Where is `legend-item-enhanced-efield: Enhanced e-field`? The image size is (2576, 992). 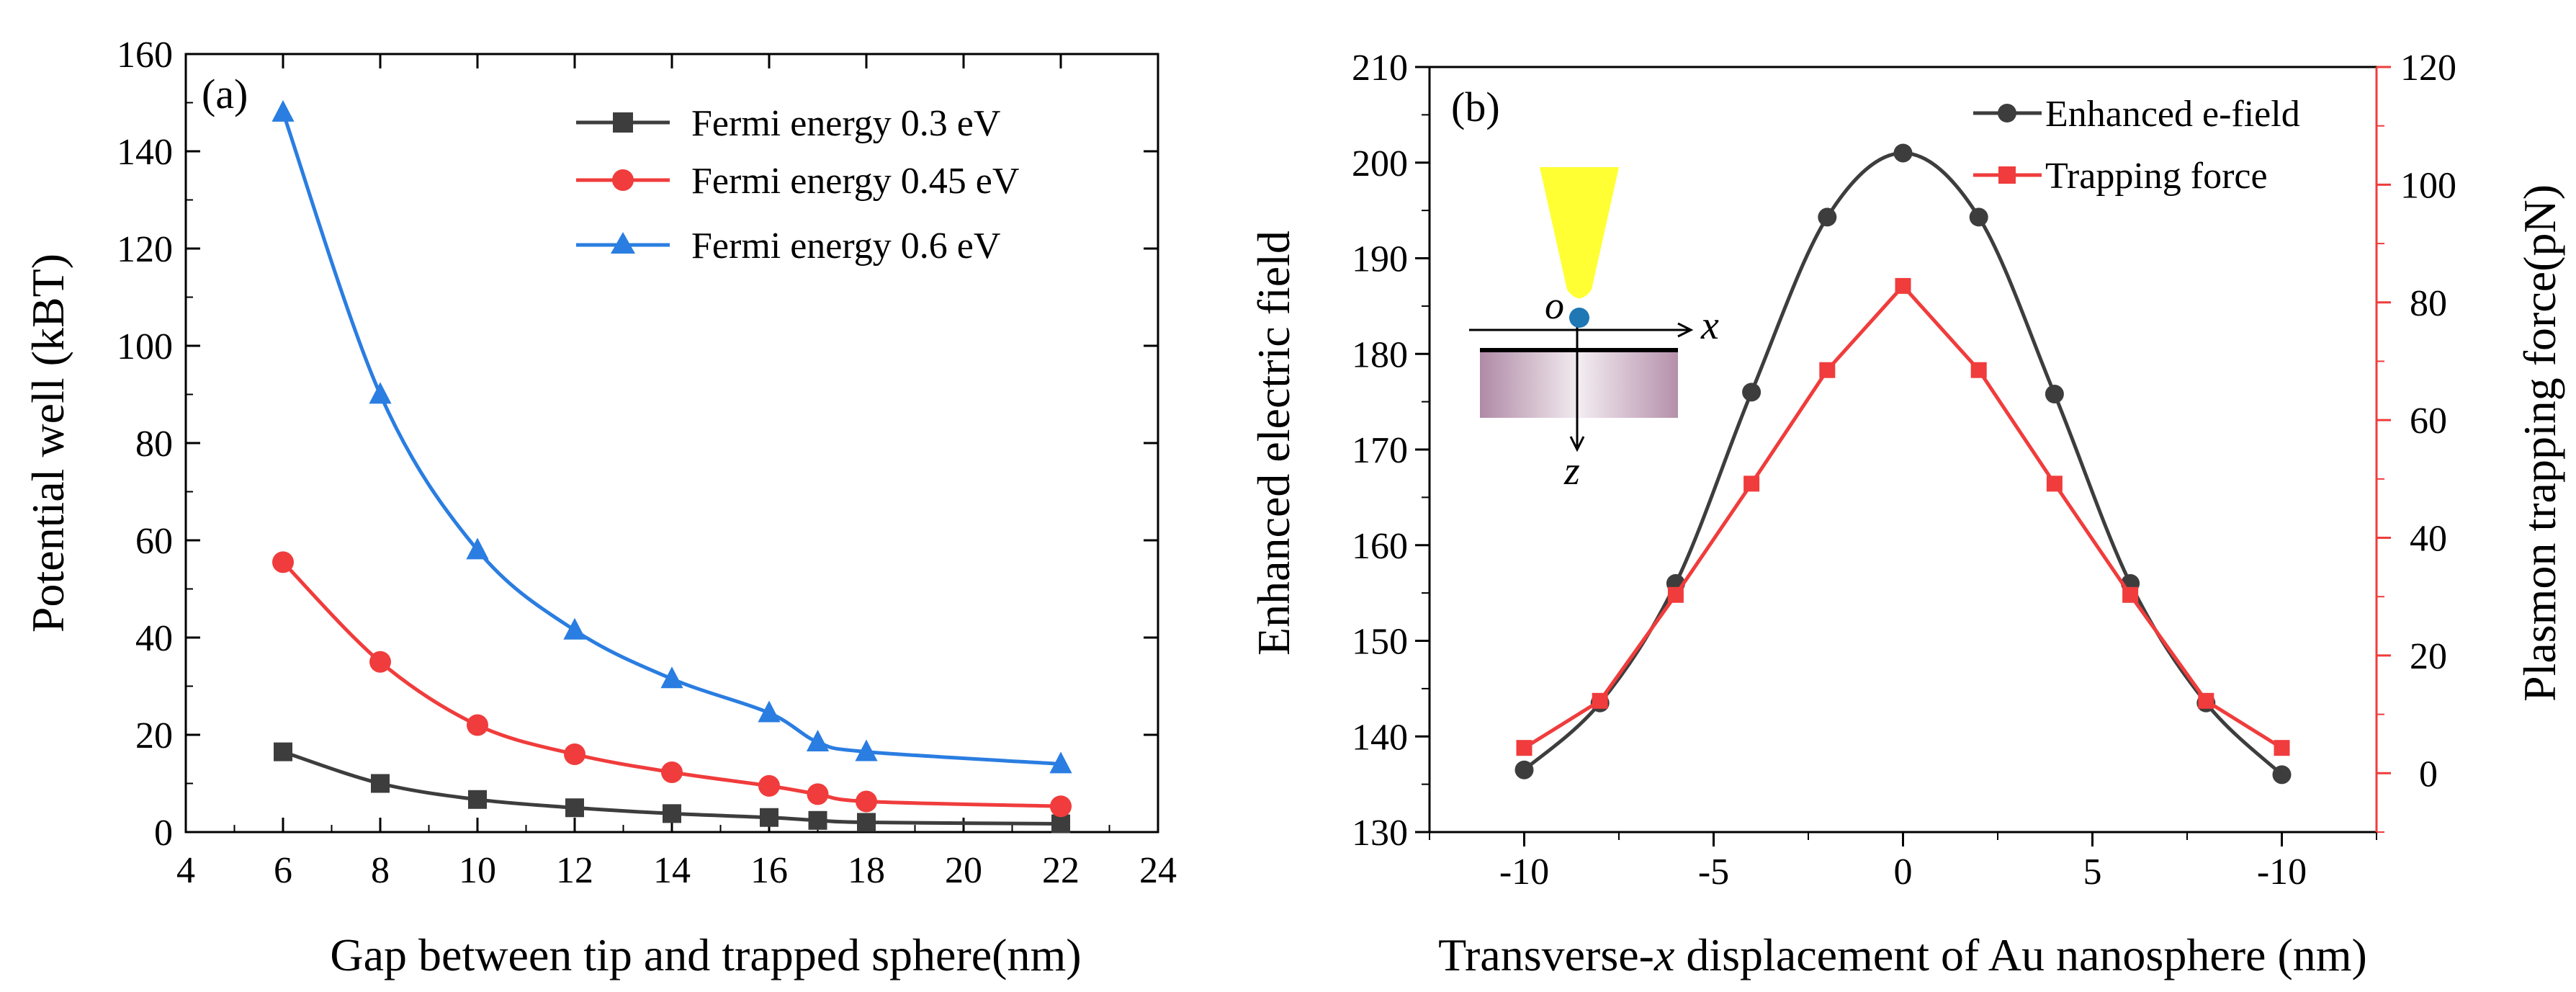 legend-item-enhanced-efield: Enhanced e-field is located at coordinates (2136, 115).